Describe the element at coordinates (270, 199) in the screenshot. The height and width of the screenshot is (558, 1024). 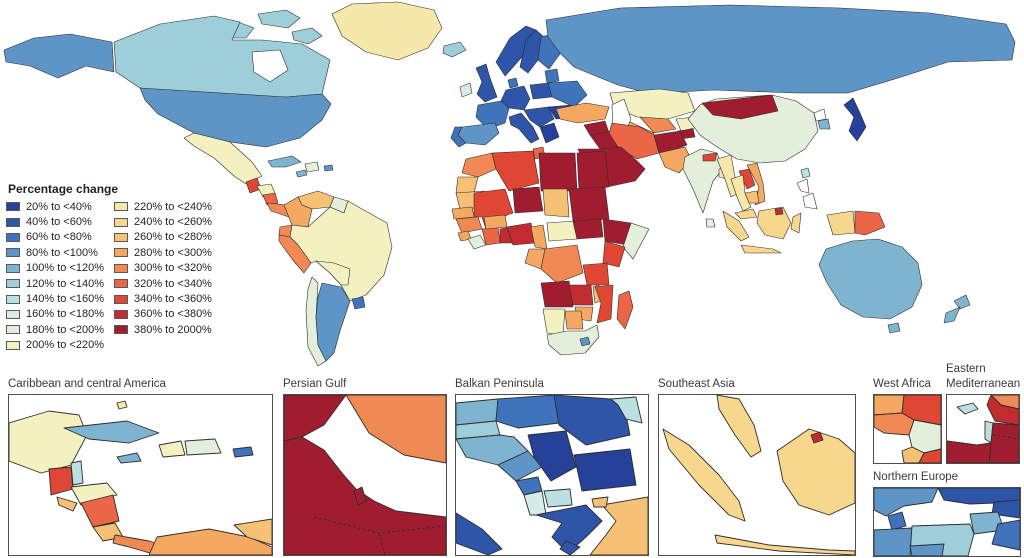
I see `region-nicaragua` at that location.